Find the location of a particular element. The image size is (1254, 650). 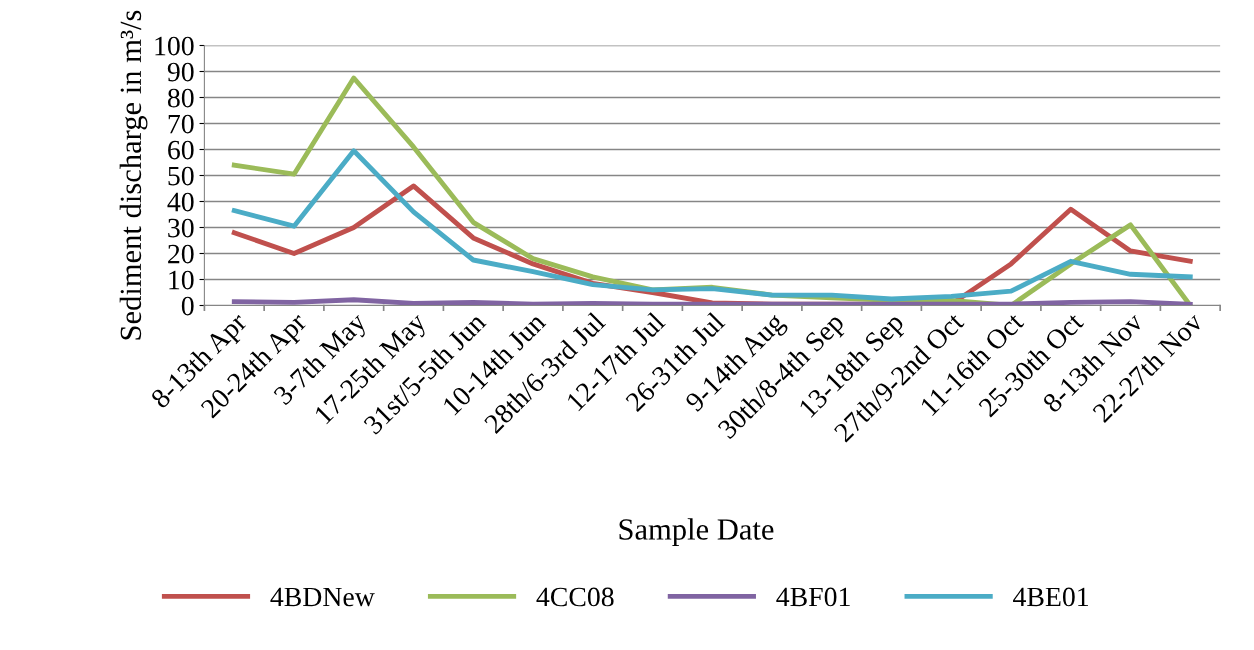

y-tick-label: 80 is located at coordinates (180, 98).